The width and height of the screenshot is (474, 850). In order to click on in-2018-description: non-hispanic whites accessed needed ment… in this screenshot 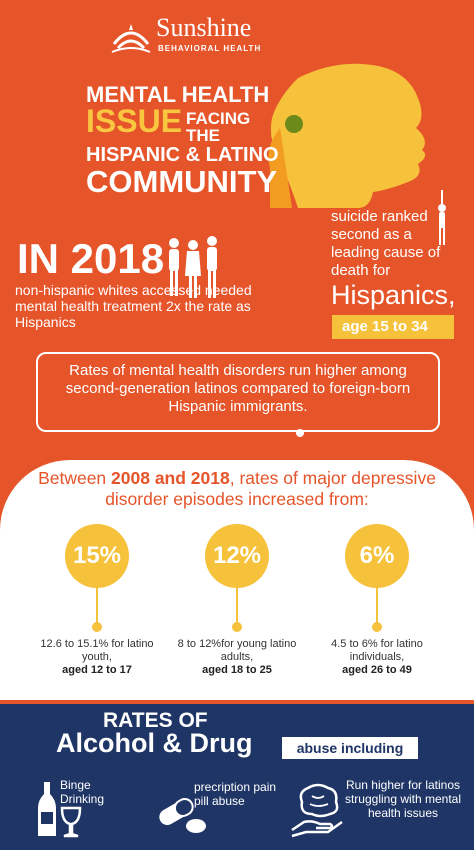, I will do `click(133, 306)`.